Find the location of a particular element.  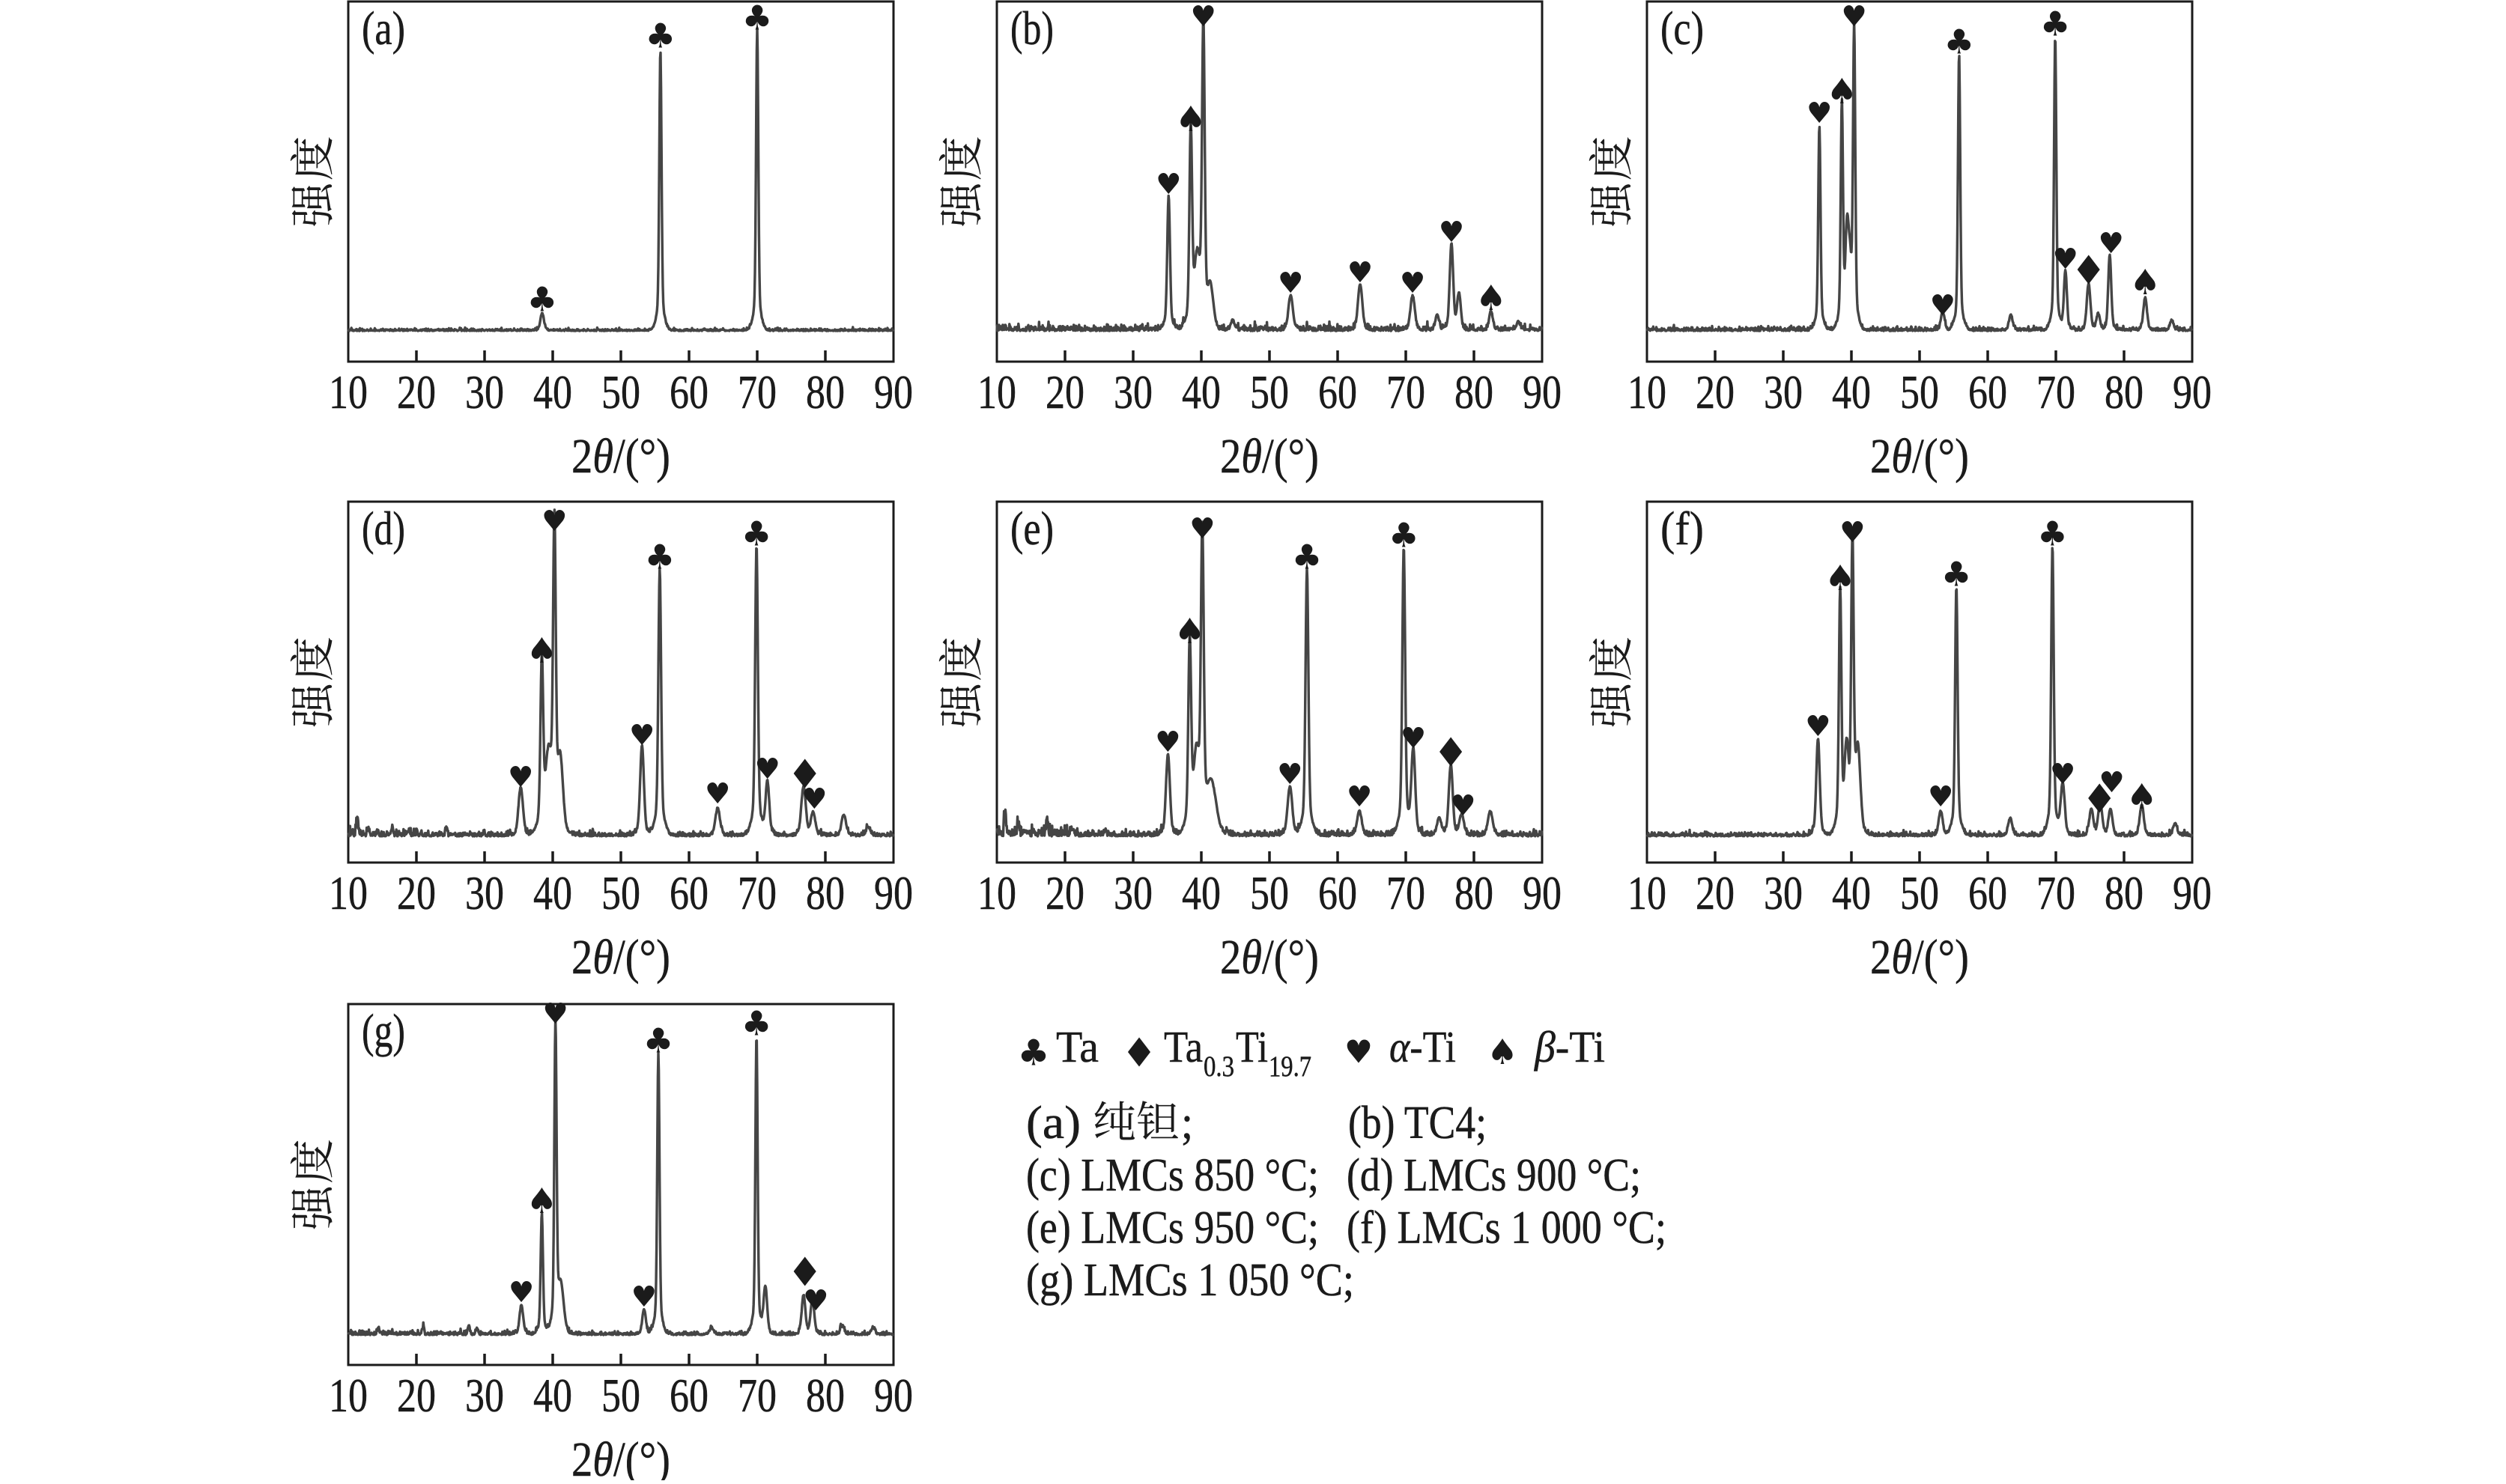

svg-text: (g) is located at coordinates (384, 1031).